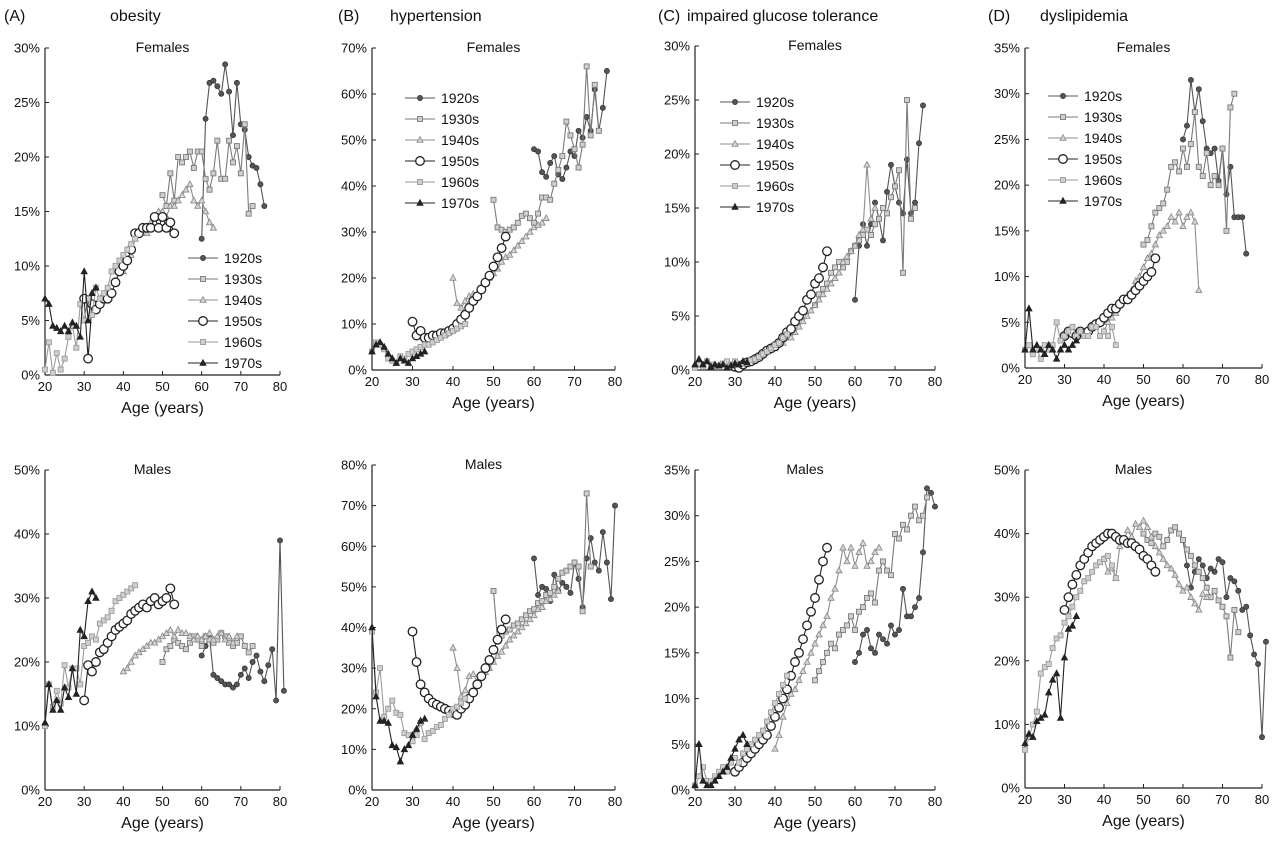 The image size is (1282, 842). Describe the element at coordinates (721, 362) in the screenshot. I see `series-1970s` at that location.